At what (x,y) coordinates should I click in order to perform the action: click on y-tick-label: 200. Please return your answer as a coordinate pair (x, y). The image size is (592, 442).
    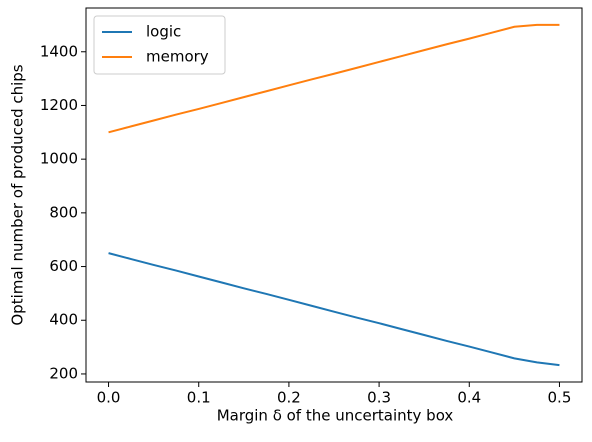
    Looking at the image, I should click on (63, 373).